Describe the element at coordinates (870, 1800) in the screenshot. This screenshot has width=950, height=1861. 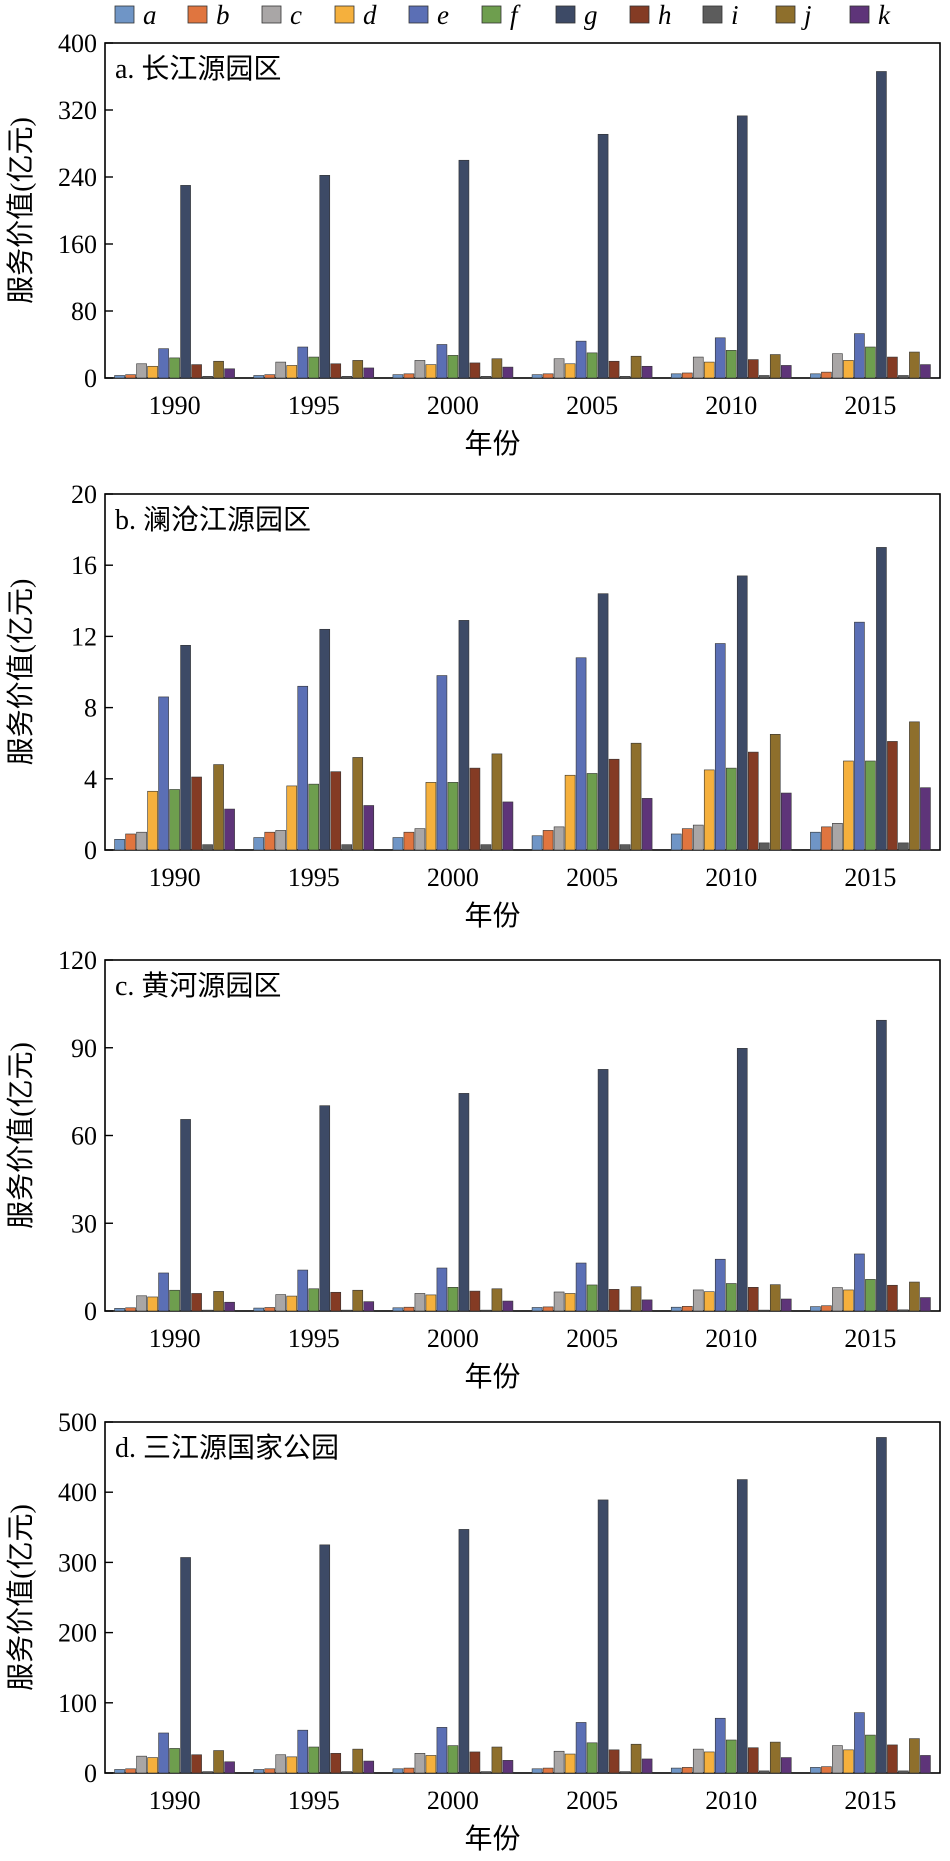
I see `x-tick-label: 2015` at that location.